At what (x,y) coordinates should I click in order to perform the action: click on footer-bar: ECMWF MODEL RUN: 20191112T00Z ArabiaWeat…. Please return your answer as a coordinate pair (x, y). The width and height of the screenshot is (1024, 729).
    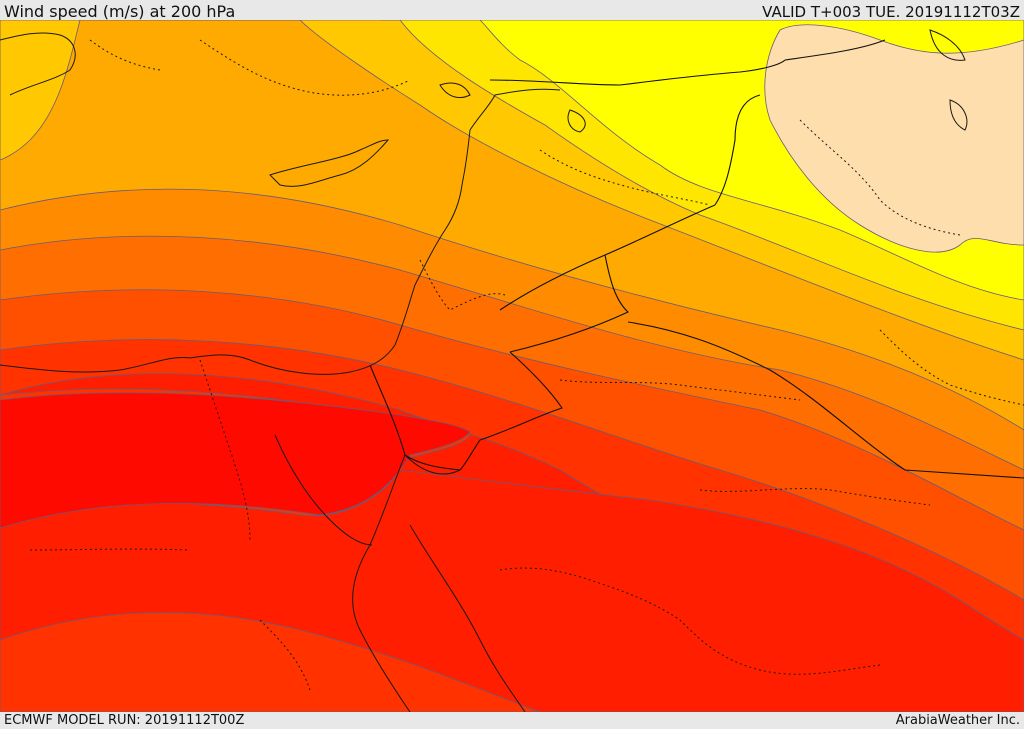
    Looking at the image, I should click on (512, 720).